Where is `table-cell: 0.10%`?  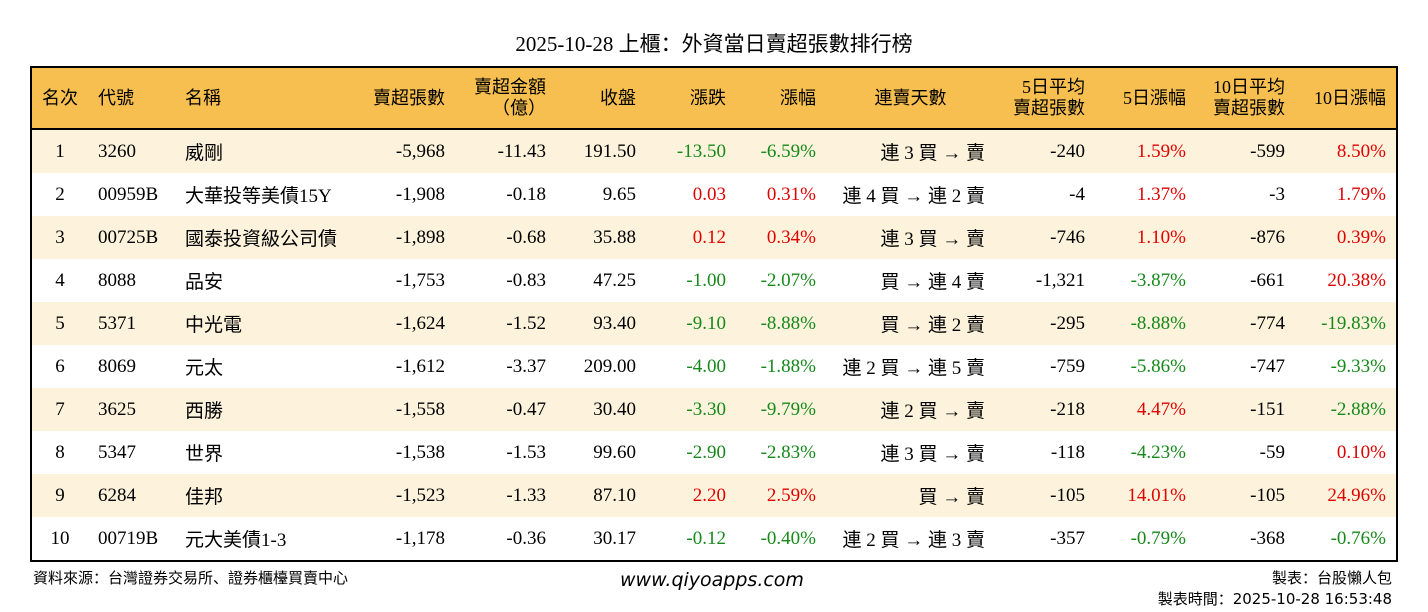 table-cell: 0.10% is located at coordinates (1361, 452).